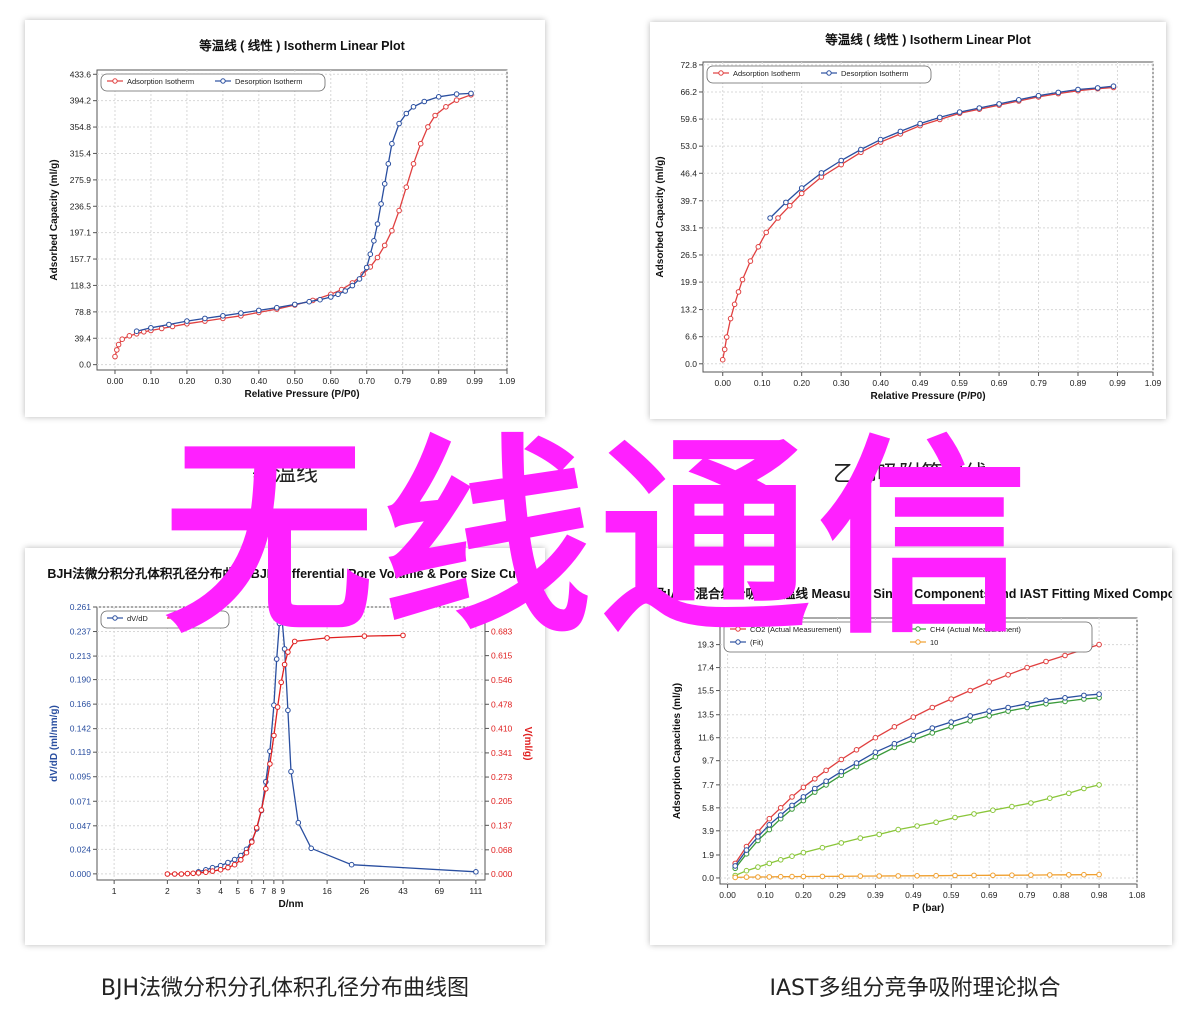 This screenshot has height=1032, width=1200. I want to click on y-tick-label: 1.9, so click(708, 855).